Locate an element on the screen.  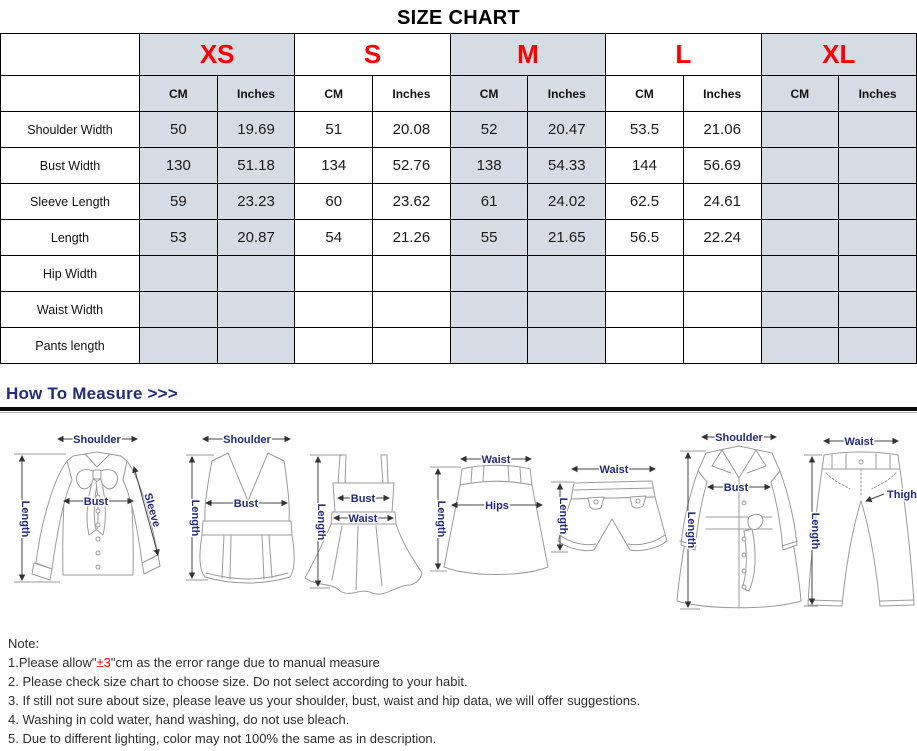
value-cell: 130 is located at coordinates (178, 165).